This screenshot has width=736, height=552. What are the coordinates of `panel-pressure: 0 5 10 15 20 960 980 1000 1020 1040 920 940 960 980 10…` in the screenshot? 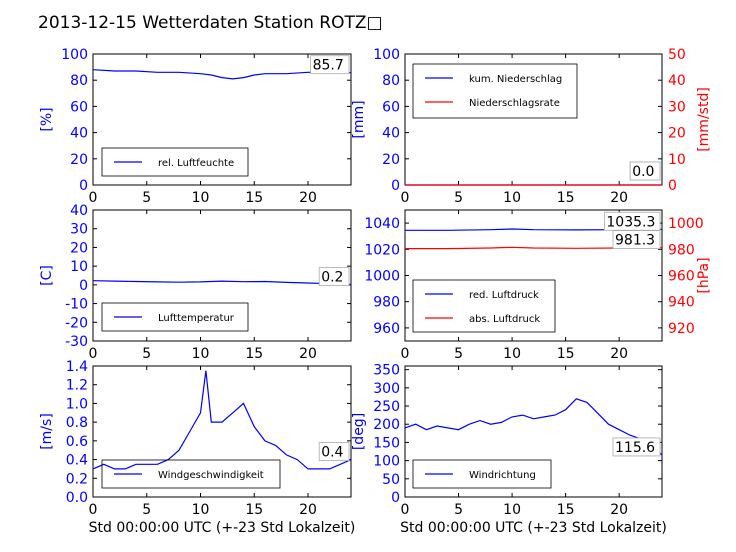 It's located at (538, 285).